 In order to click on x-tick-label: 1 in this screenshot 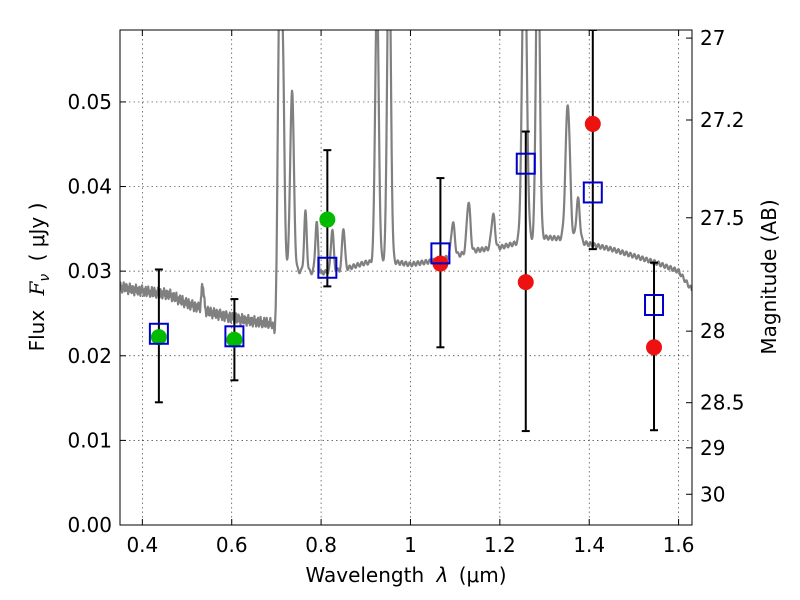, I will do `click(410, 545)`.